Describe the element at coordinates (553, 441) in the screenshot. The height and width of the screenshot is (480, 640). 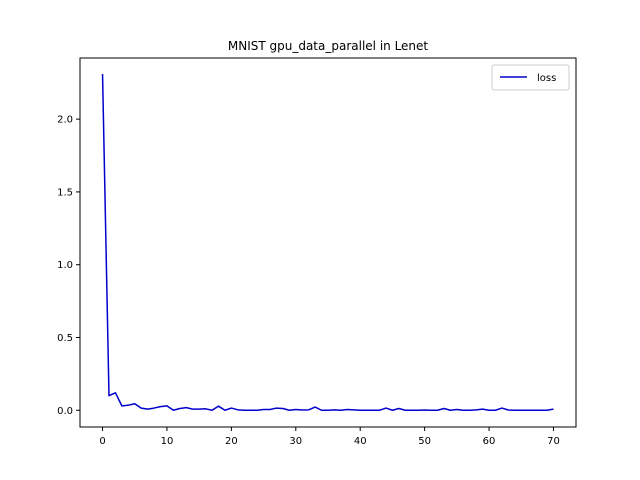
I see `x-tick-label: 70` at that location.